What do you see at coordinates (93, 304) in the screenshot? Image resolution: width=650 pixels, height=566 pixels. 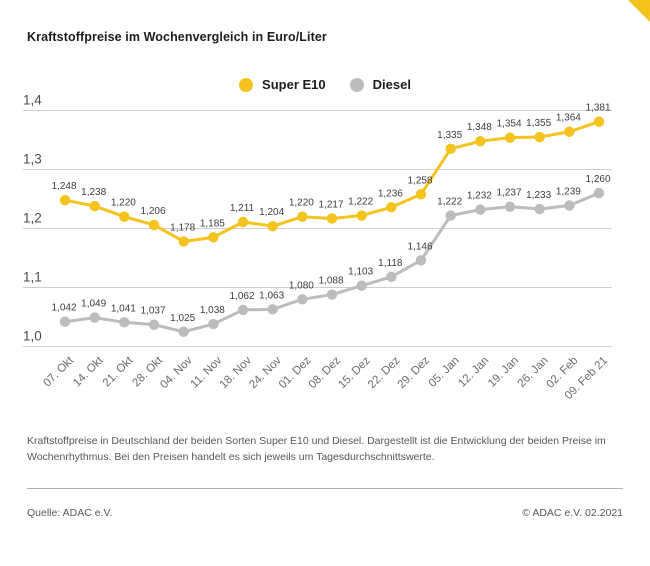 I see `diesel-value-label: 1,049` at bounding box center [93, 304].